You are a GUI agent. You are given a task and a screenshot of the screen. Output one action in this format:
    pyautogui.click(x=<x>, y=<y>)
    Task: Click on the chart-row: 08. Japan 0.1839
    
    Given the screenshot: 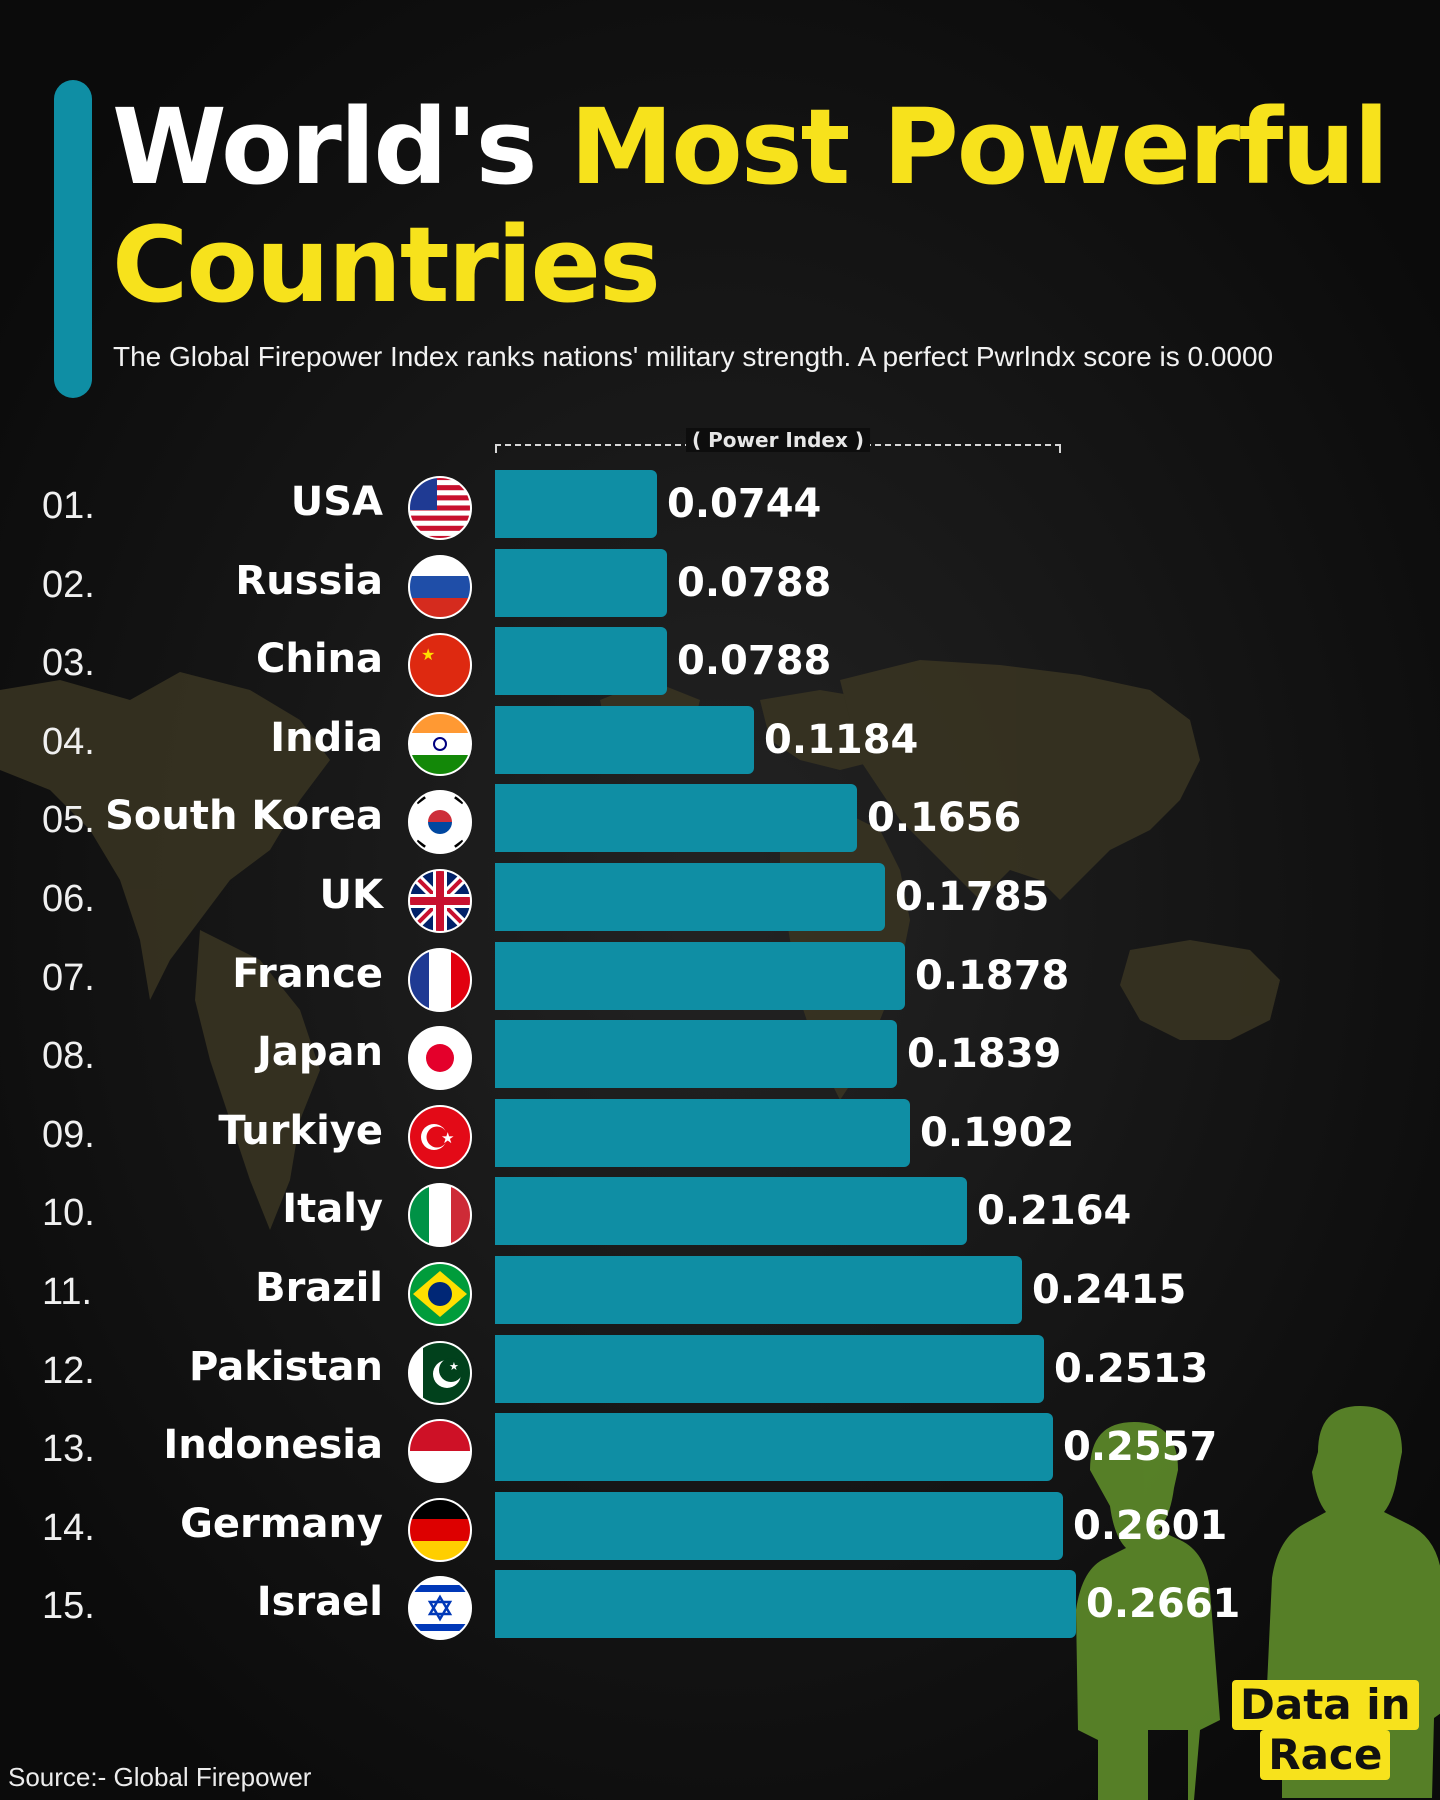 What is the action you would take?
    pyautogui.click(x=720, y=1054)
    